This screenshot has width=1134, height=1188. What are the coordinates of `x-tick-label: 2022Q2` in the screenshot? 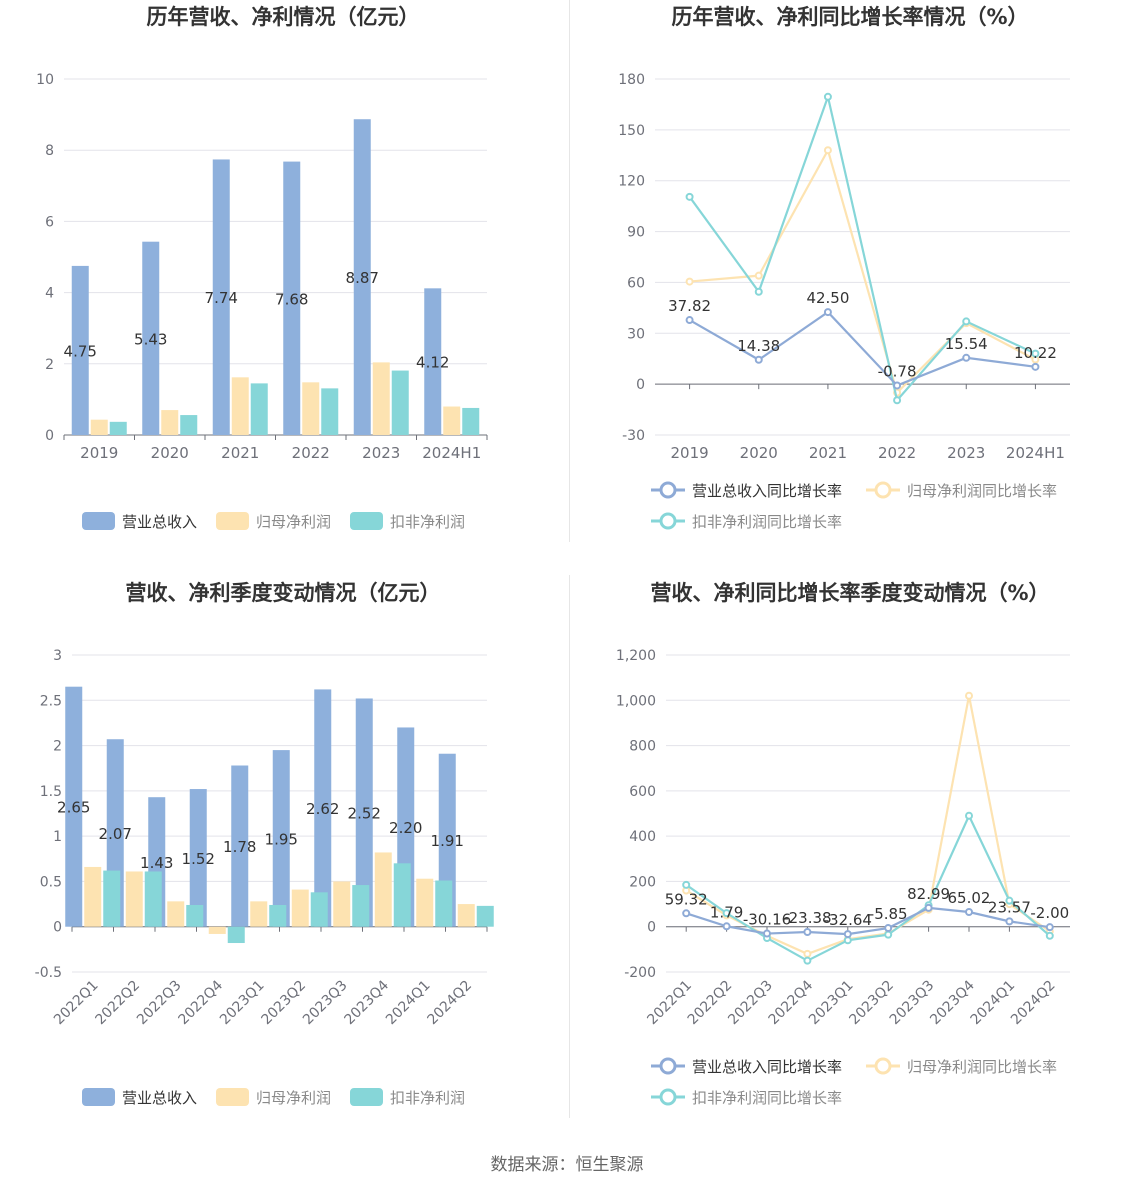 It's located at (117, 1003).